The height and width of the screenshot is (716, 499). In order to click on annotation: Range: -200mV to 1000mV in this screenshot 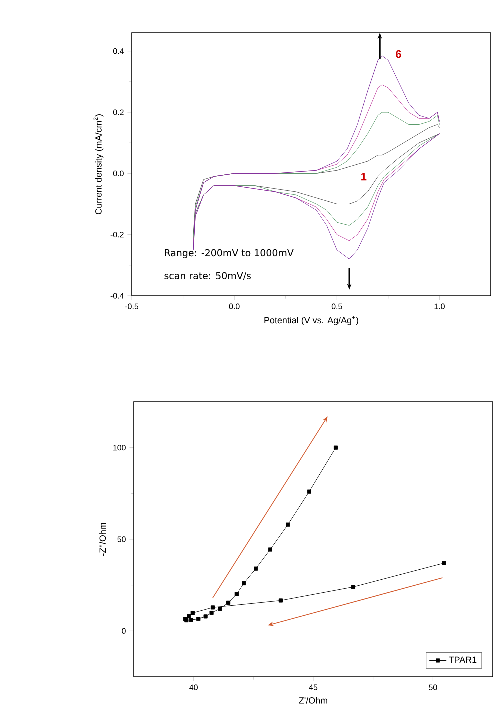, I will do `click(229, 253)`.